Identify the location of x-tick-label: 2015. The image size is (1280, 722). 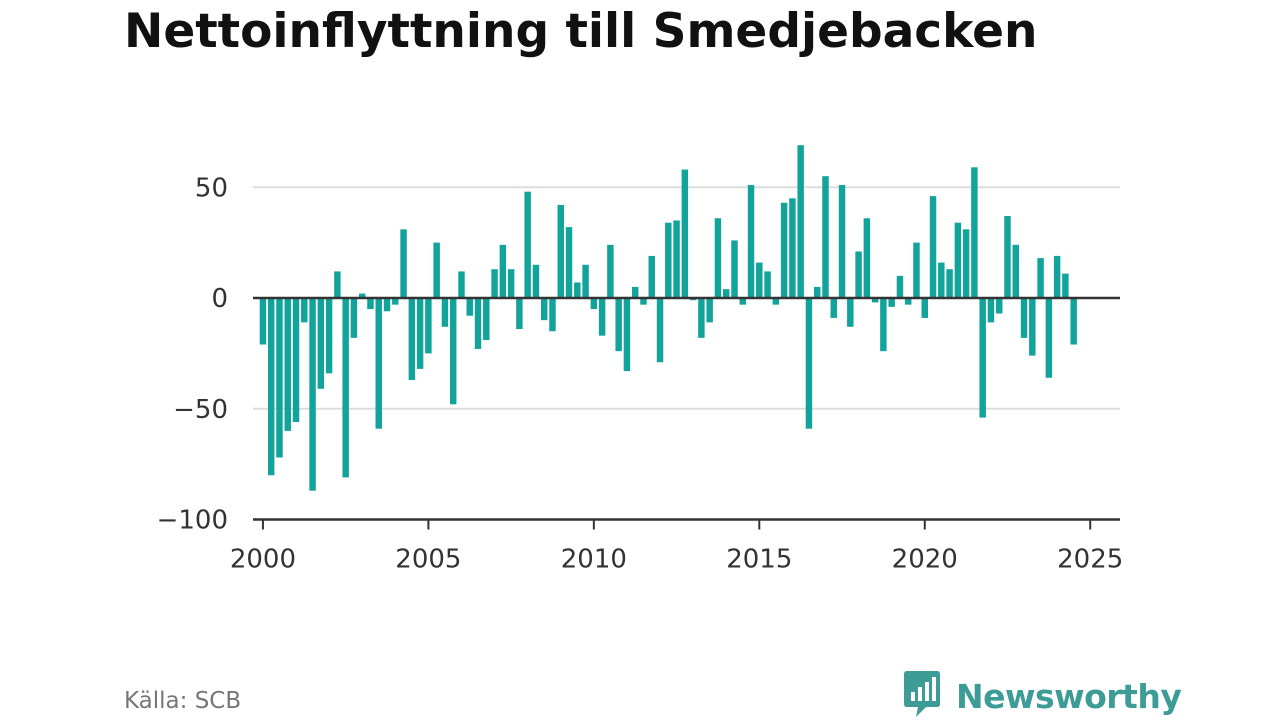
(759, 560).